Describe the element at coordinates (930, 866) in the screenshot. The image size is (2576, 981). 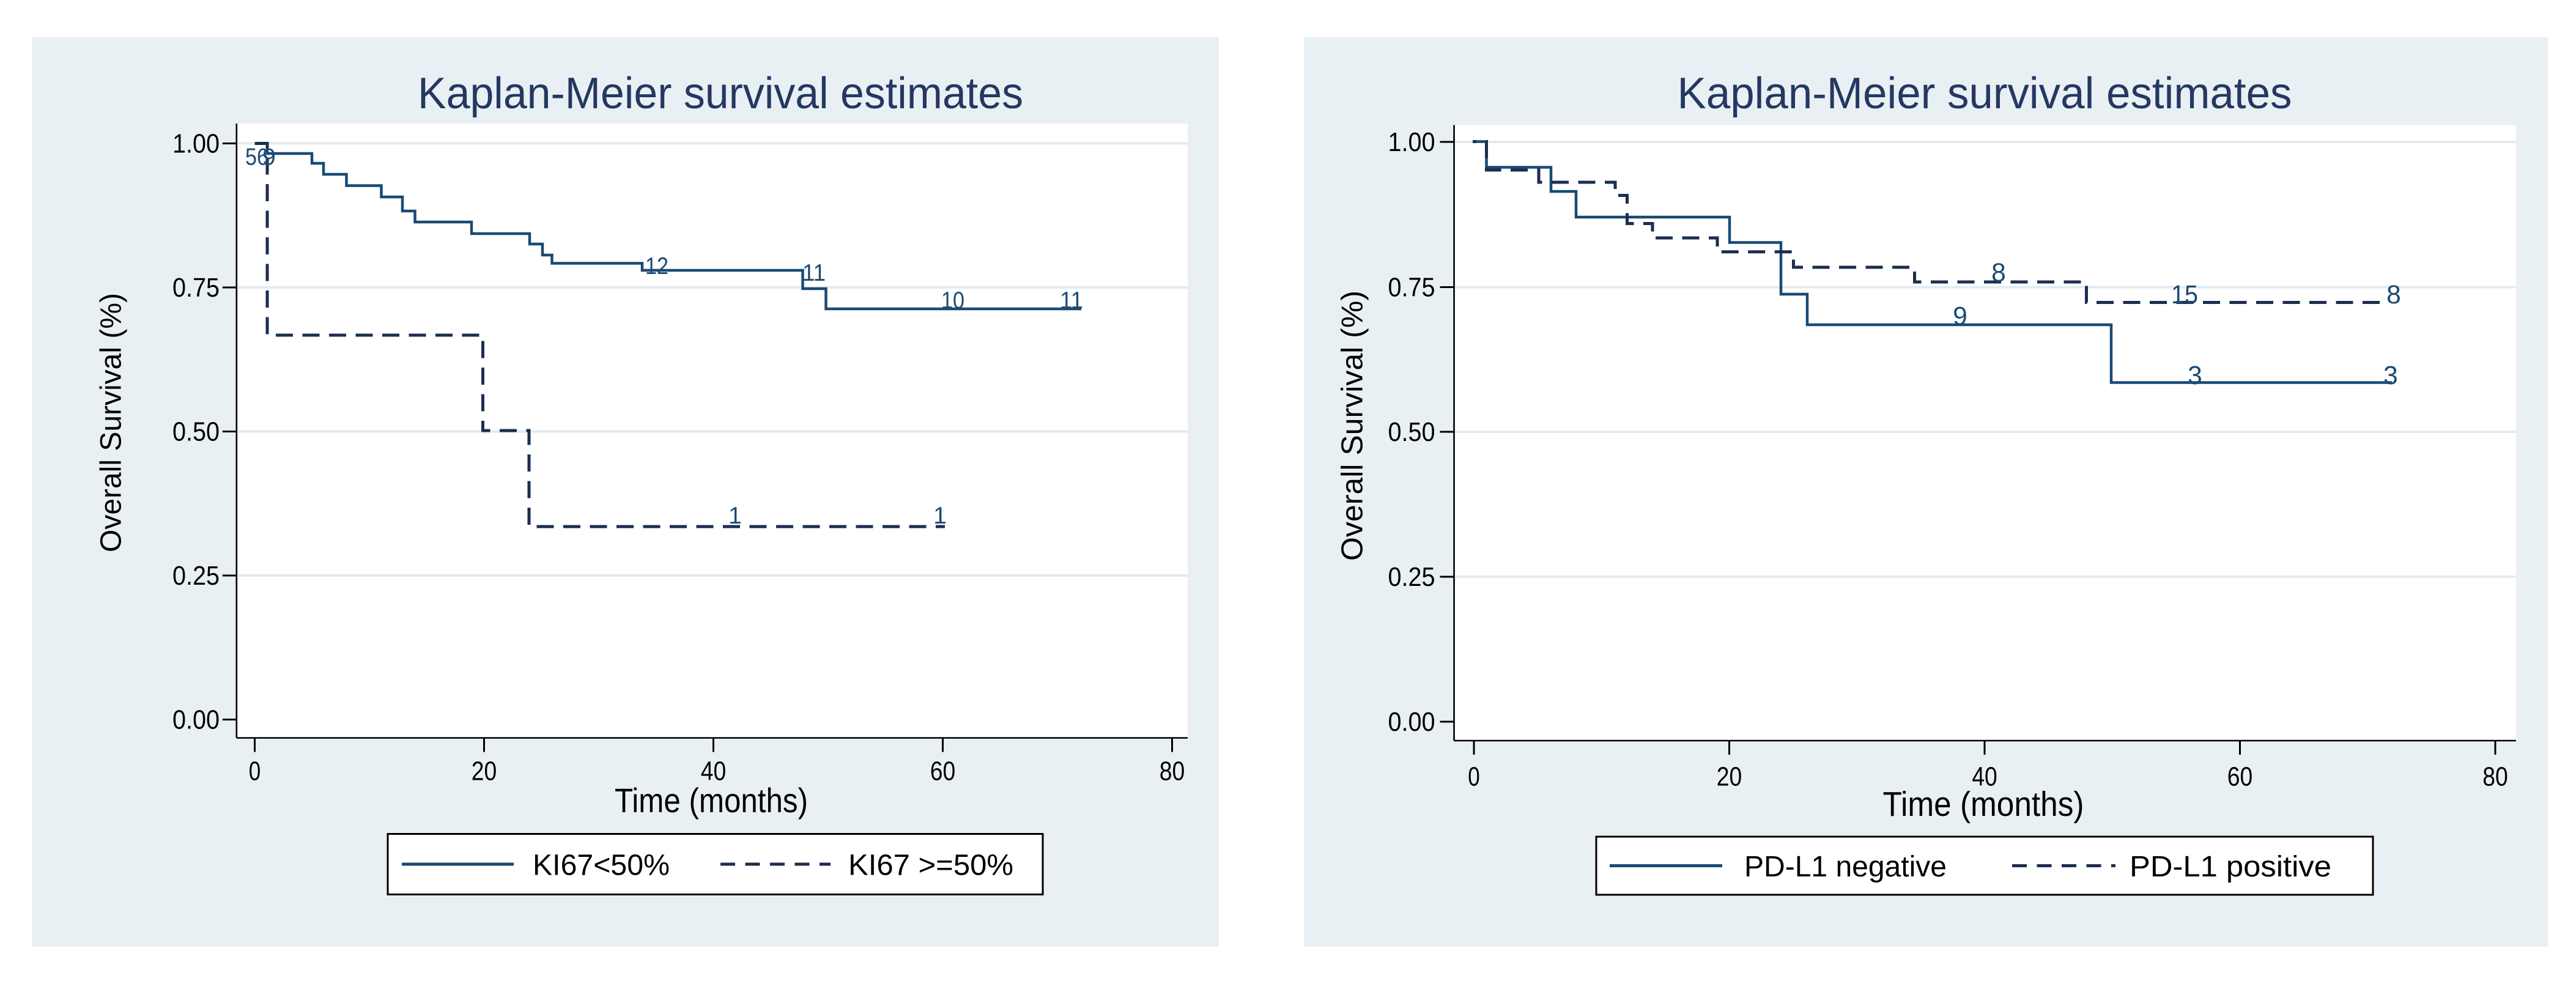
I see `svg-text: KI67 >=50%` at that location.